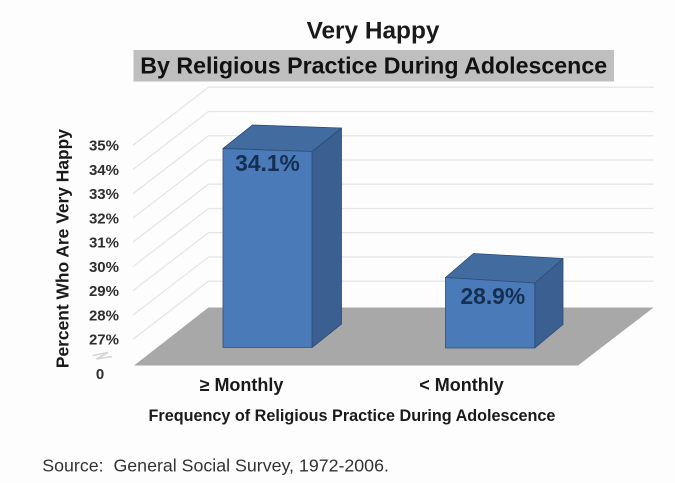 Image resolution: width=675 pixels, height=483 pixels. Describe the element at coordinates (373, 66) in the screenshot. I see `svg-text:By Religious Practice During A: By Religious Practice During Adolescence` at that location.